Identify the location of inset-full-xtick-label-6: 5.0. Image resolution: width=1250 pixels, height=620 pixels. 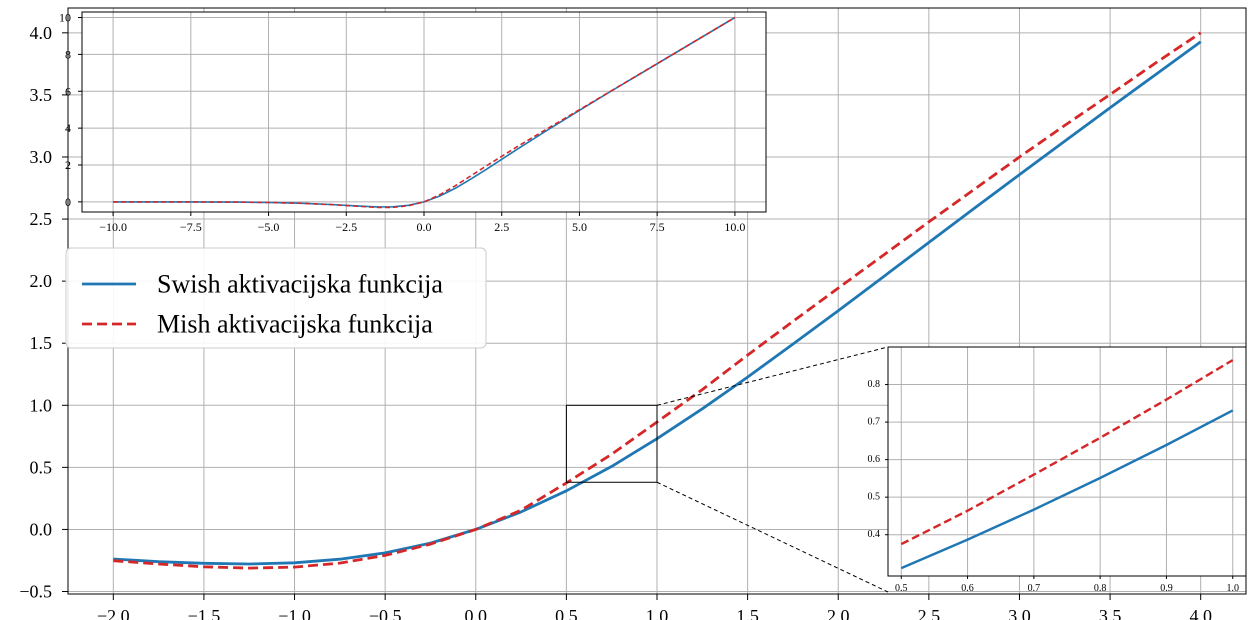
(579, 227).